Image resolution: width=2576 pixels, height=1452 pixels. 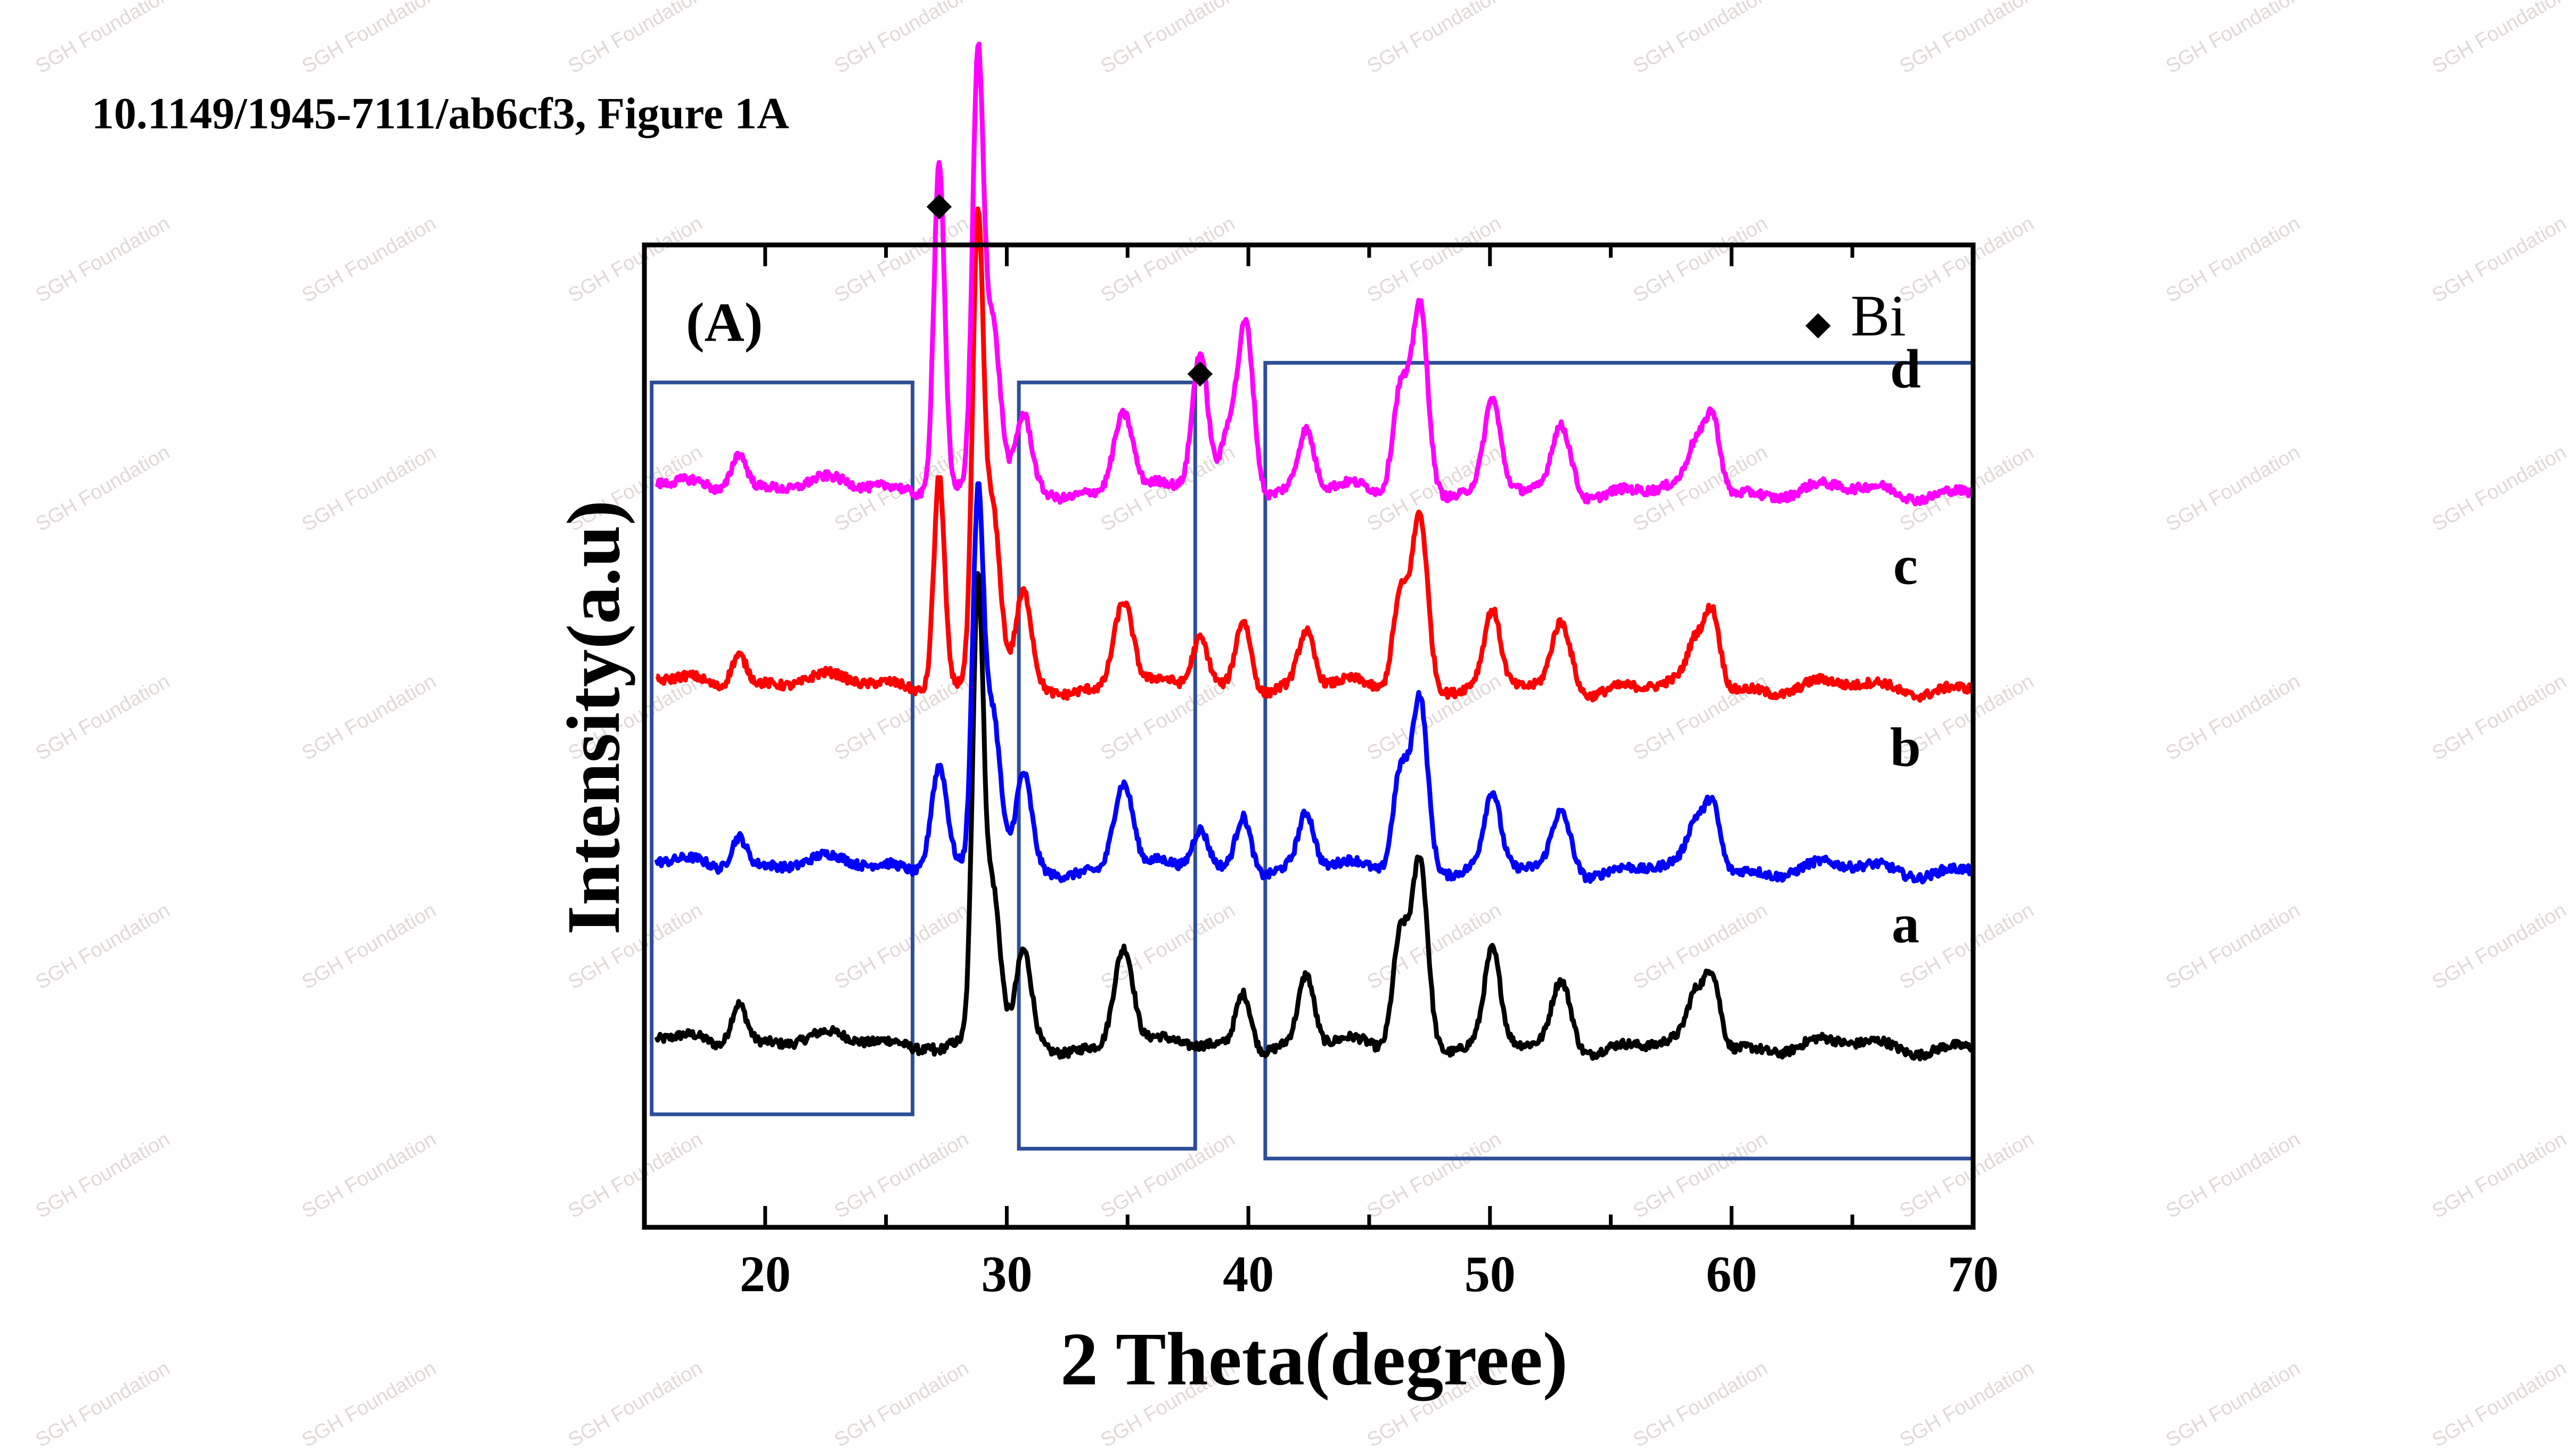 What do you see at coordinates (1905, 924) in the screenshot?
I see `curve-label-a: a` at bounding box center [1905, 924].